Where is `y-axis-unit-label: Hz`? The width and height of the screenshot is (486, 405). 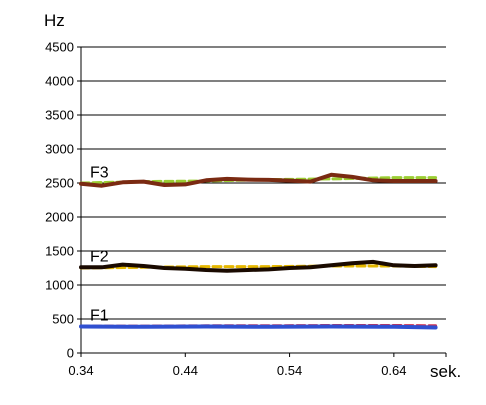 y-axis-unit-label: Hz is located at coordinates (54, 20).